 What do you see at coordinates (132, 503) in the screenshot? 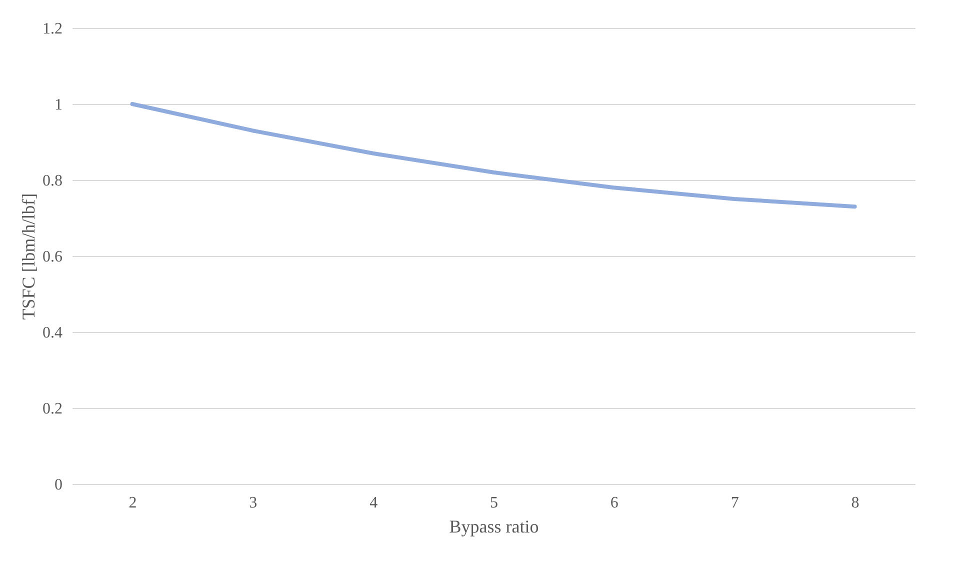
I see `x-tick-label: 2` at bounding box center [132, 503].